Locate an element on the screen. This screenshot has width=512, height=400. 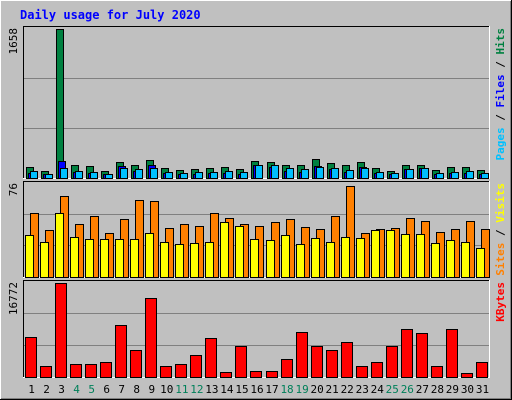
side-label-sites: Sites is located at coordinates (500, 259).